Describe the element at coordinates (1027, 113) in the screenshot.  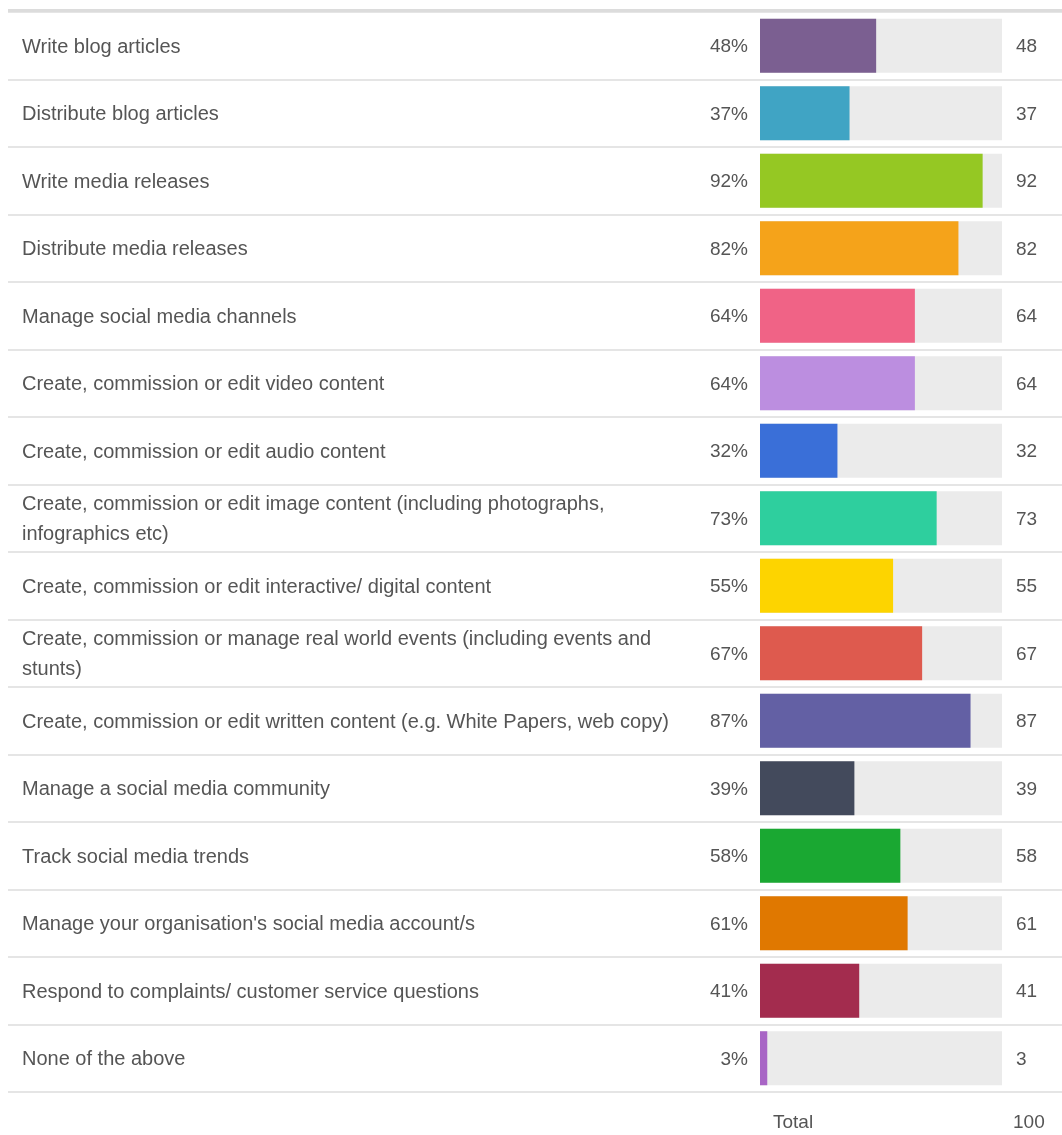
I see `text: 37` at that location.